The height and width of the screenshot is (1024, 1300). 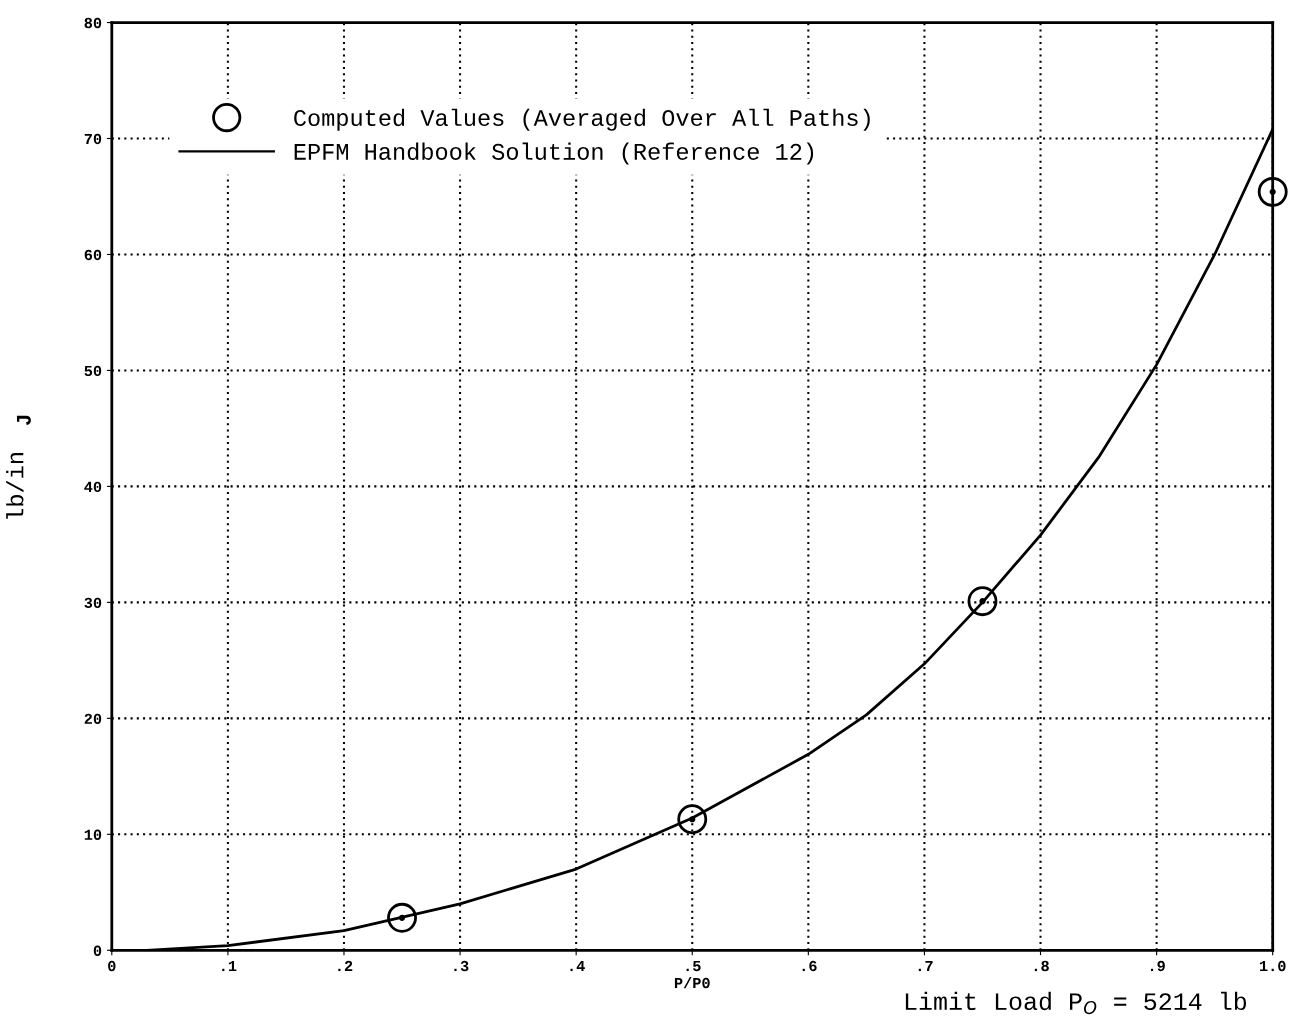 What do you see at coordinates (461, 966) in the screenshot?
I see `x-tick-label: .3` at bounding box center [461, 966].